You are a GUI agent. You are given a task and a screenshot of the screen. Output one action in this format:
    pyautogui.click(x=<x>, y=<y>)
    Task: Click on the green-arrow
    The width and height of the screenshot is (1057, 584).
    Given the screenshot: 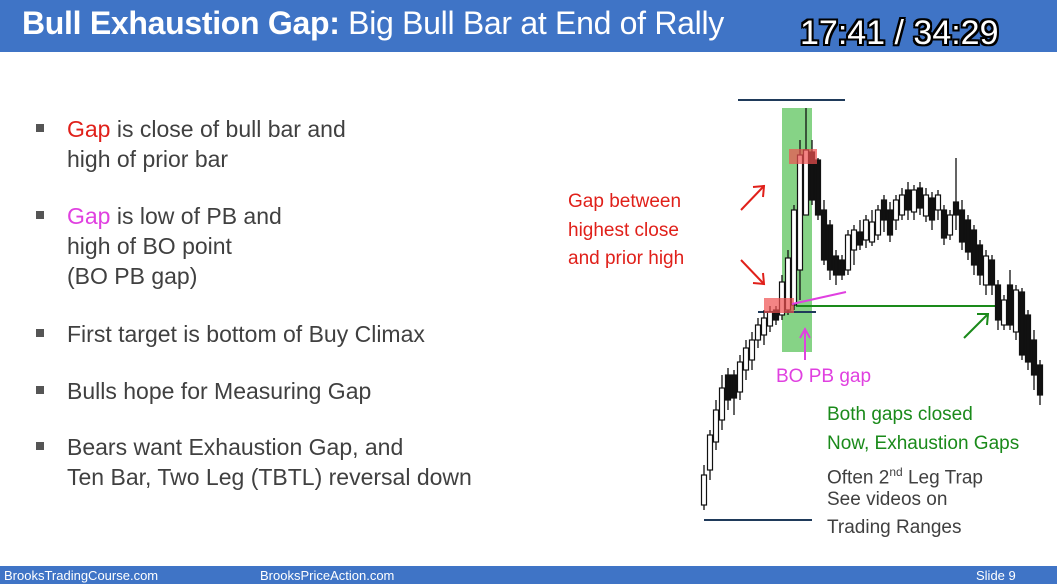 What is the action you would take?
    pyautogui.click(x=975, y=326)
    